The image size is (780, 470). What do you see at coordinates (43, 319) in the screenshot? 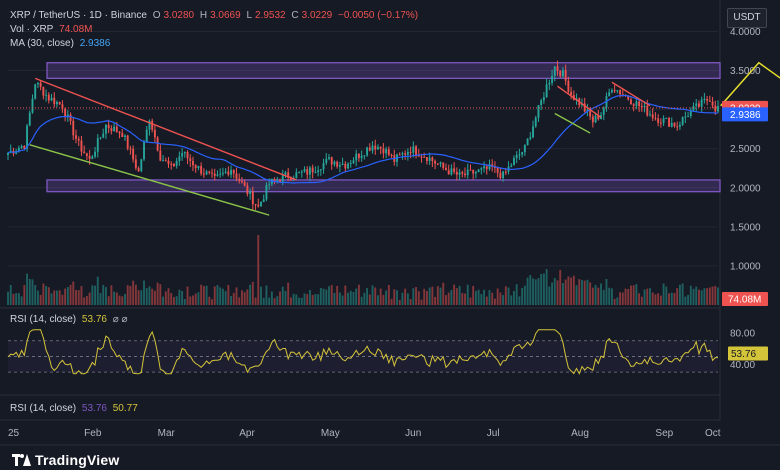
I see `rsi-label: RSI (14, close)` at bounding box center [43, 319].